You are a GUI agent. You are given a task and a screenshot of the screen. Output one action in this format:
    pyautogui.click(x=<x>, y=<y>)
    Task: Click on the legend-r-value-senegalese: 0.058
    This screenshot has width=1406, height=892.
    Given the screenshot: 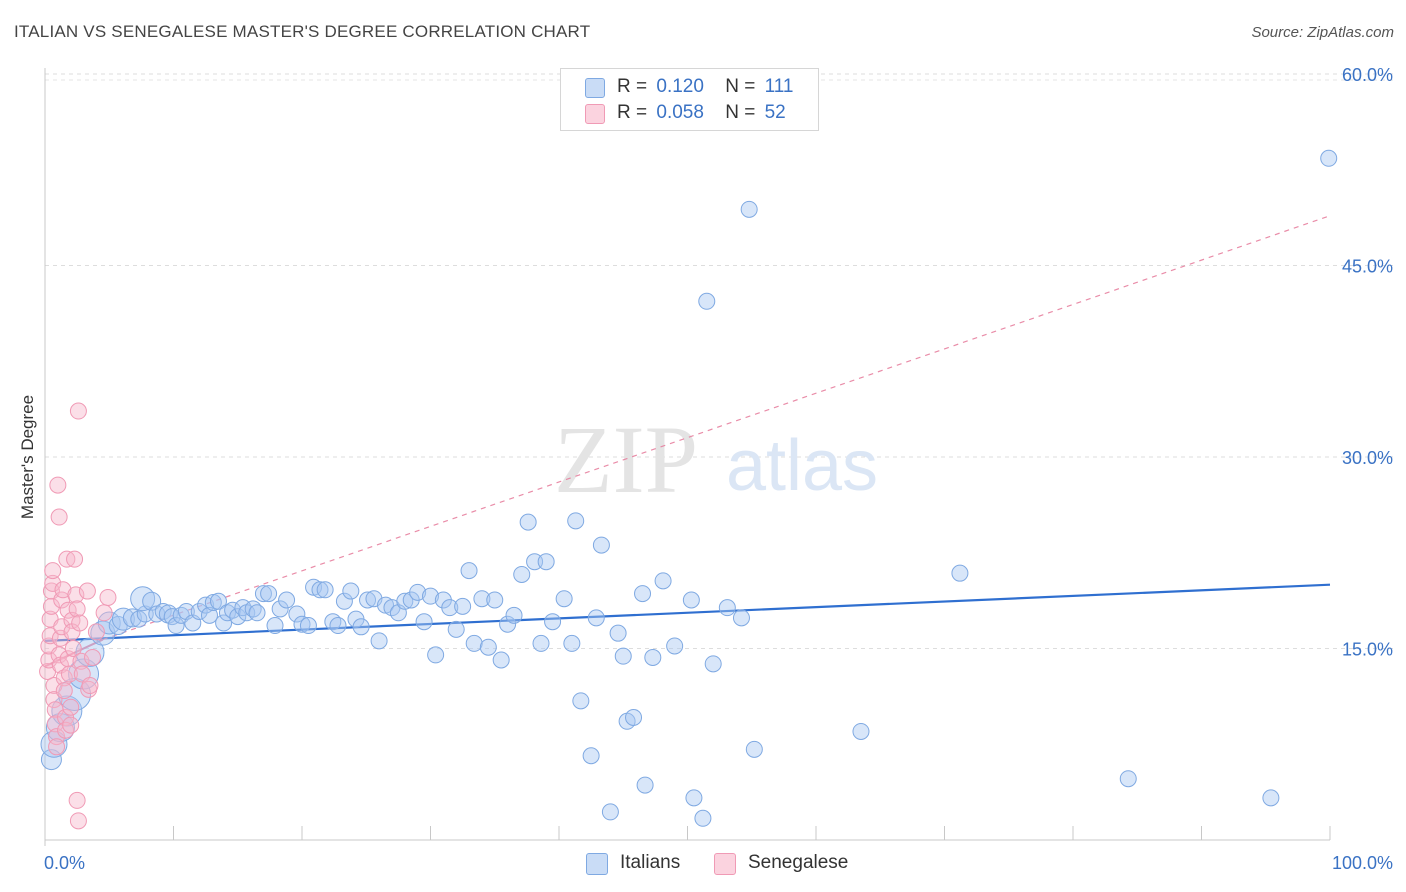 What is the action you would take?
    pyautogui.click(x=680, y=112)
    